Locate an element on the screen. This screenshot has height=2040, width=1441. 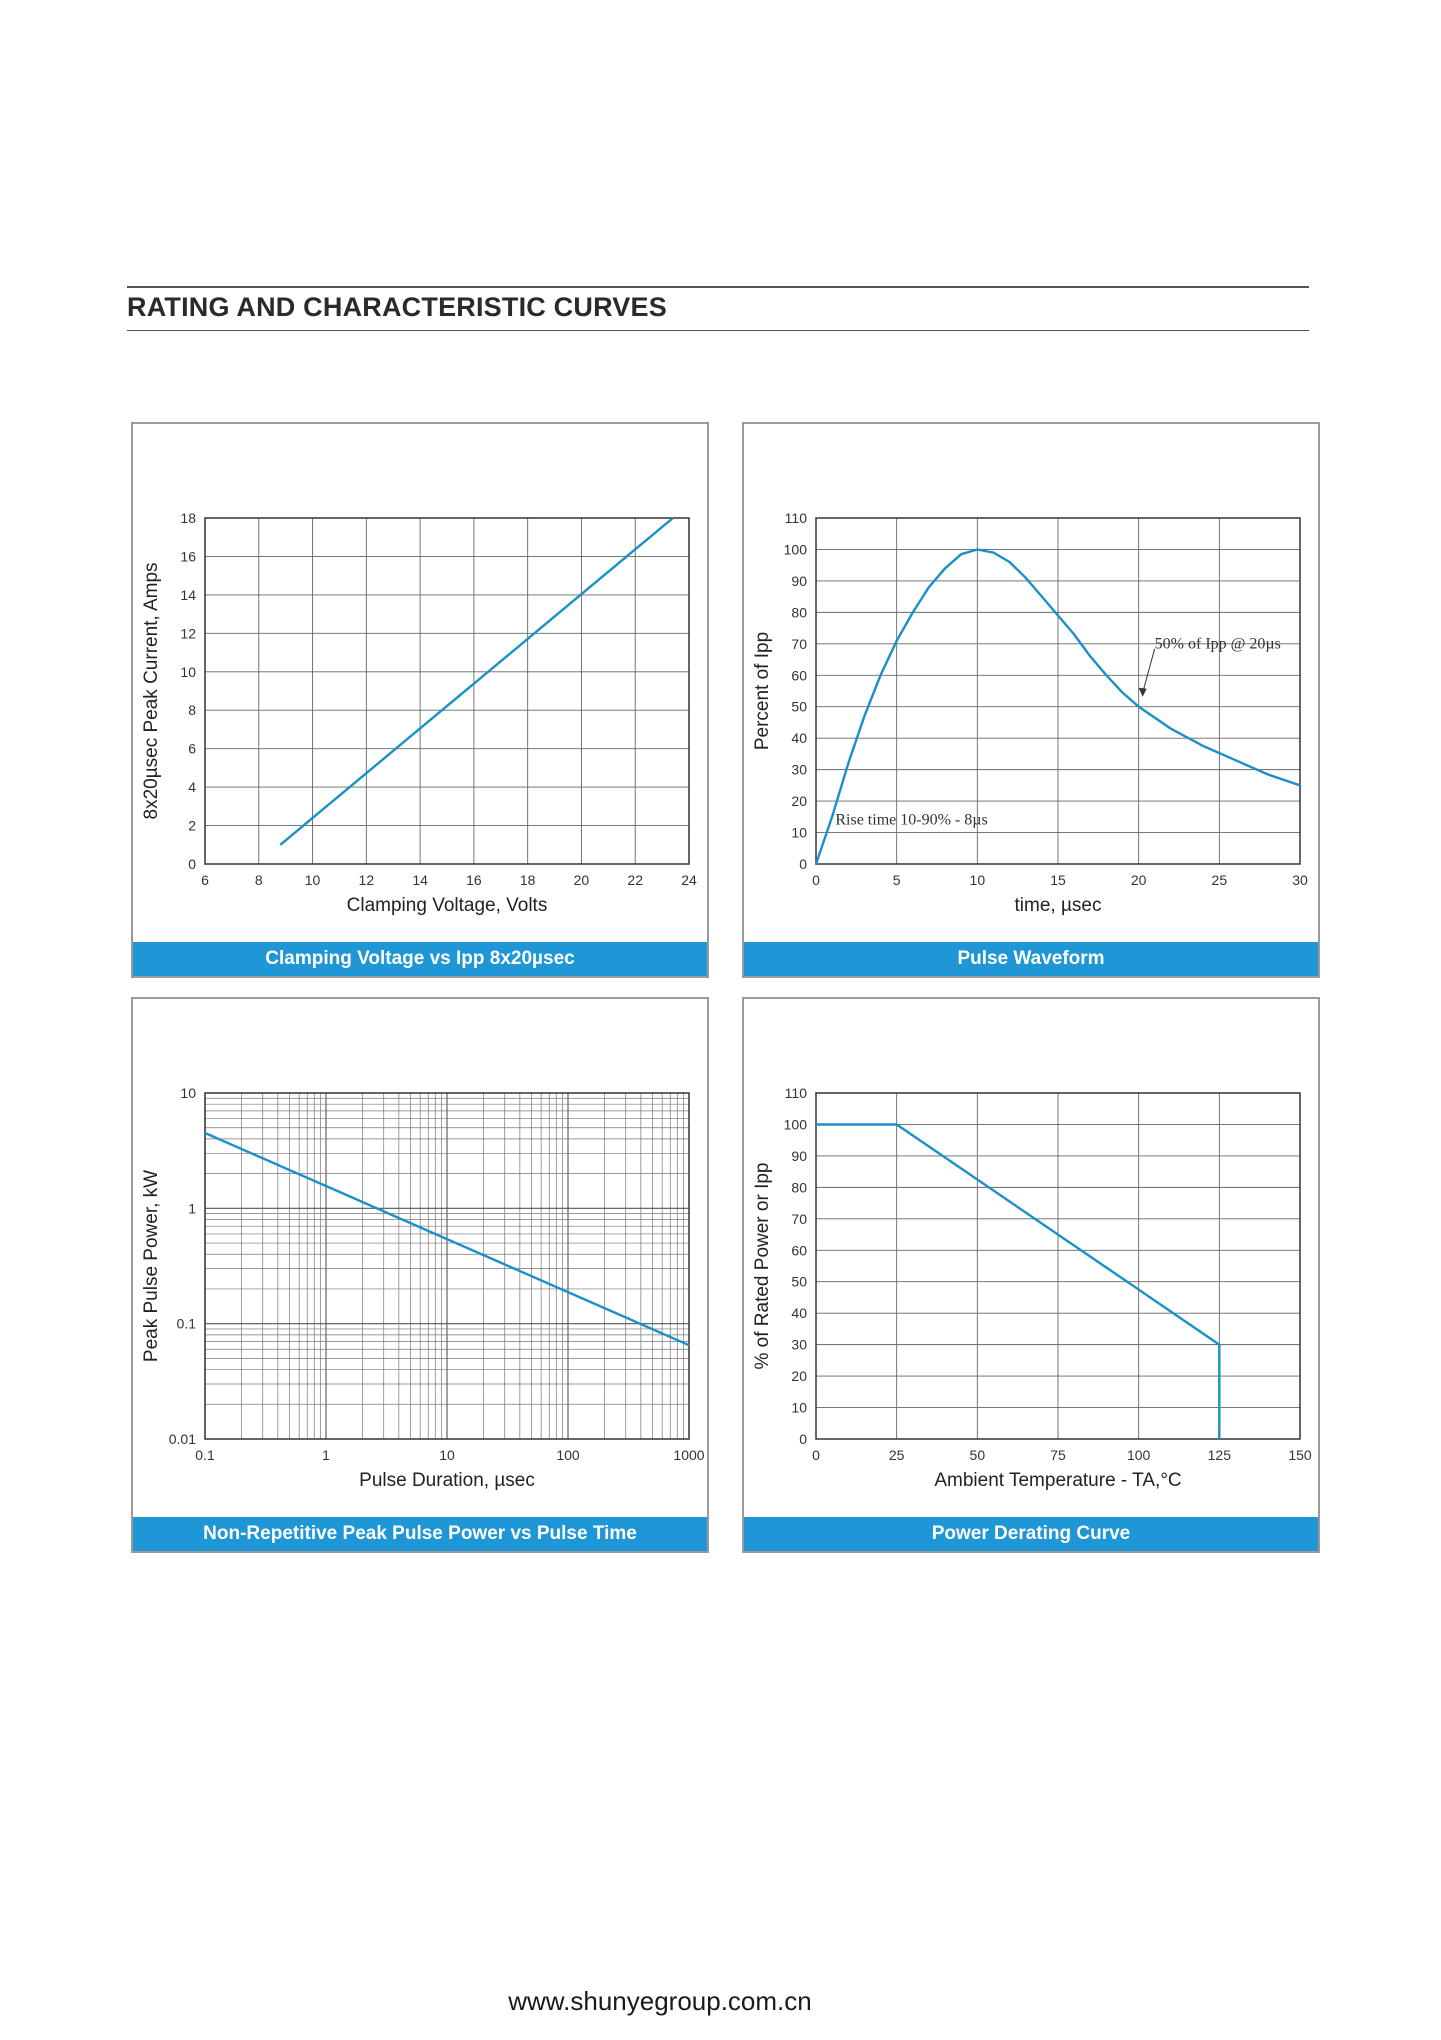
x-tick-label: 12 is located at coordinates (367, 880).